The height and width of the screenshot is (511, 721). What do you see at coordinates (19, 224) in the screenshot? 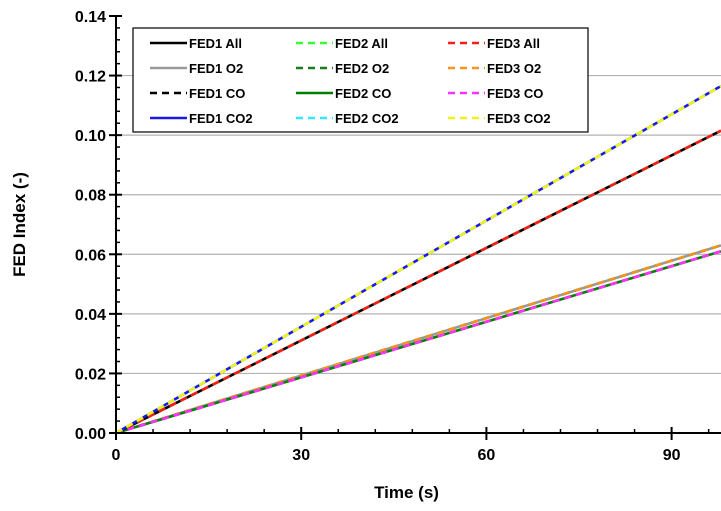
I see `y-axis-title: FED Index (-)` at bounding box center [19, 224].